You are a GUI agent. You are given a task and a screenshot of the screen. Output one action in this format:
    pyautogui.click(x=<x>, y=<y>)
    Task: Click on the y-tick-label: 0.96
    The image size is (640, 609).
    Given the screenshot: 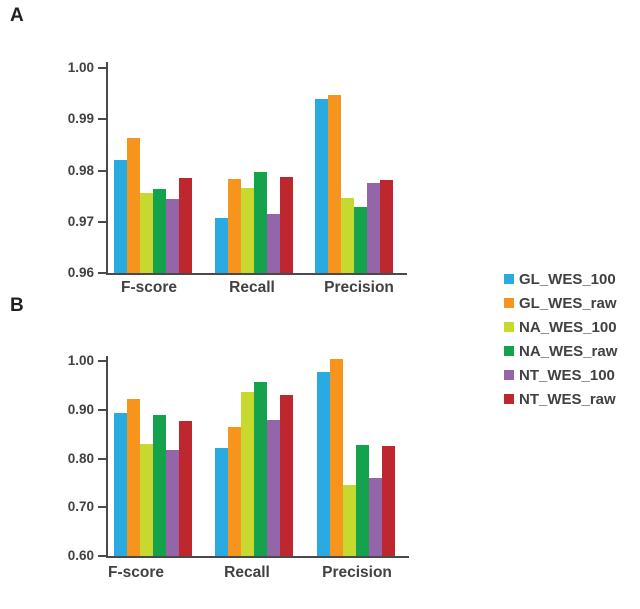 What is the action you would take?
    pyautogui.click(x=80, y=272)
    